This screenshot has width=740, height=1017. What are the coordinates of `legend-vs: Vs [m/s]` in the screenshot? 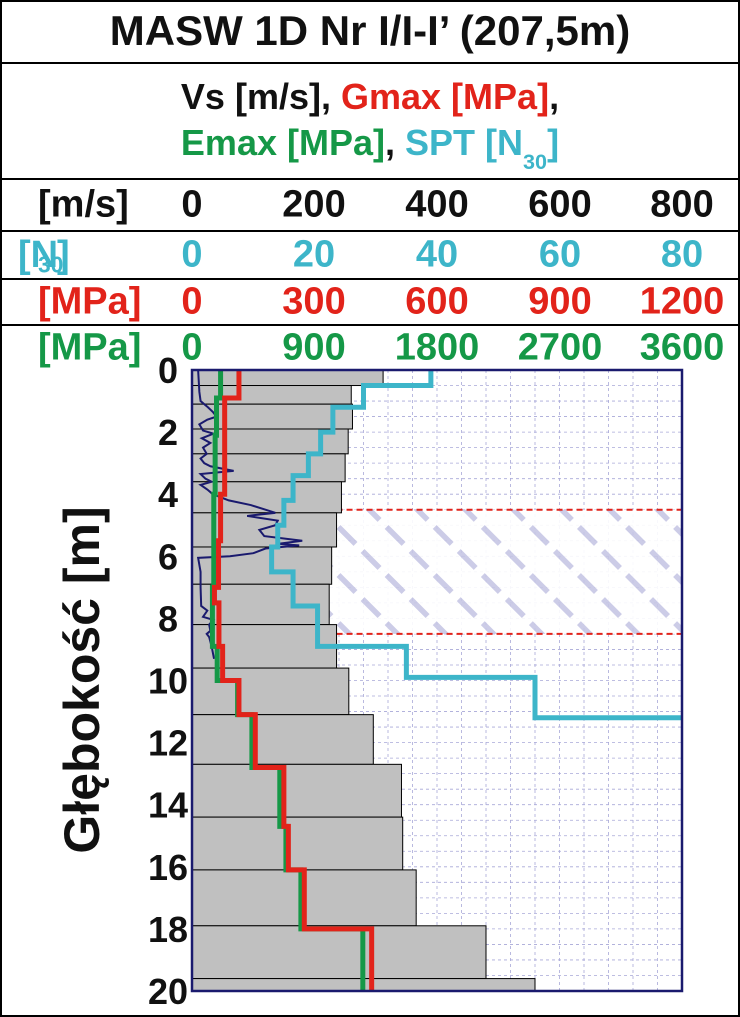 It's located at (250, 96).